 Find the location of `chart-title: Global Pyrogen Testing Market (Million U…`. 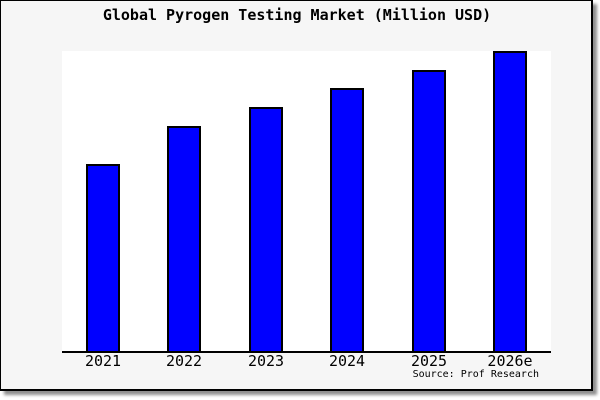

chart-title: Global Pyrogen Testing Market (Million U… is located at coordinates (297, 15).